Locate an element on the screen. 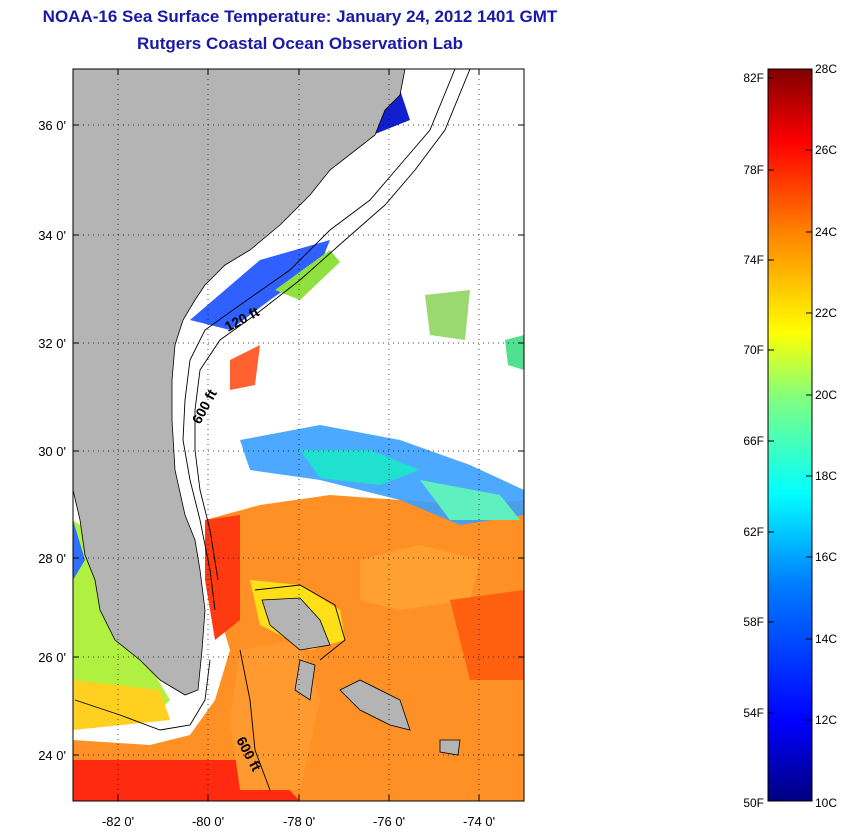 This screenshot has width=849, height=832. colorbar-c-label: 12C is located at coordinates (826, 720).